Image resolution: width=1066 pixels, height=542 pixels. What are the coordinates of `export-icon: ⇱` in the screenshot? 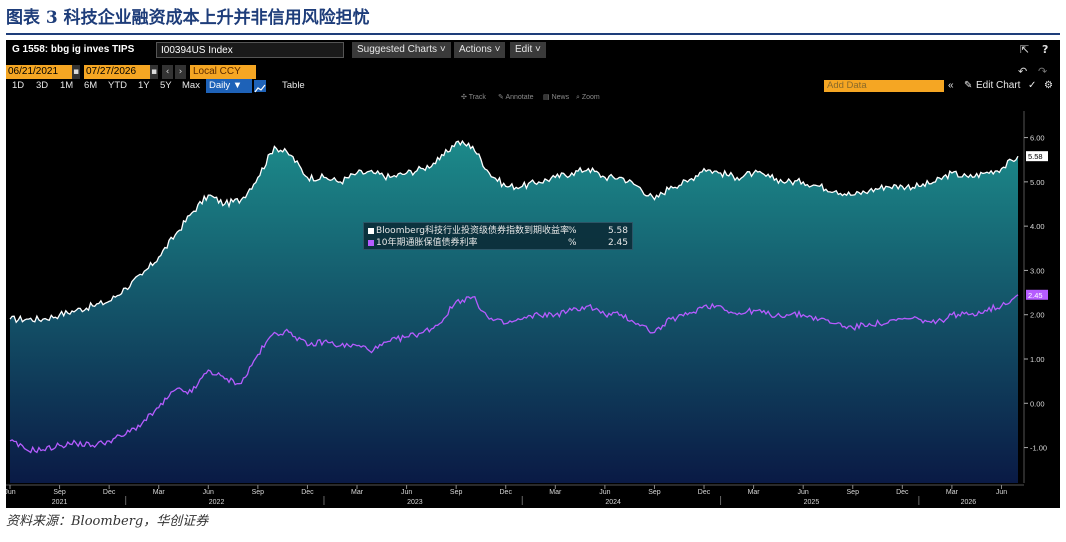 It's located at (1025, 49).